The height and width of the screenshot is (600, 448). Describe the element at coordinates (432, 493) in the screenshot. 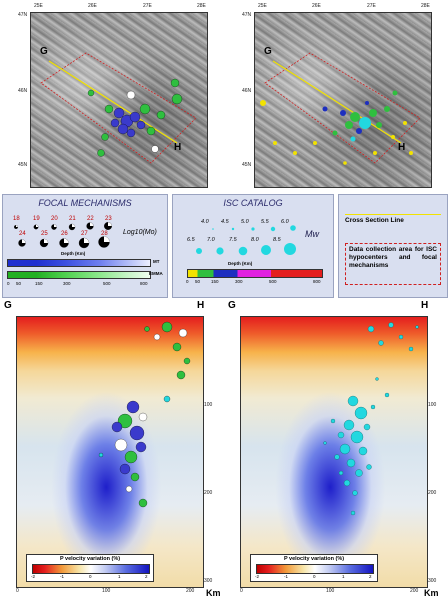

I see `y-tick: 200` at that location.